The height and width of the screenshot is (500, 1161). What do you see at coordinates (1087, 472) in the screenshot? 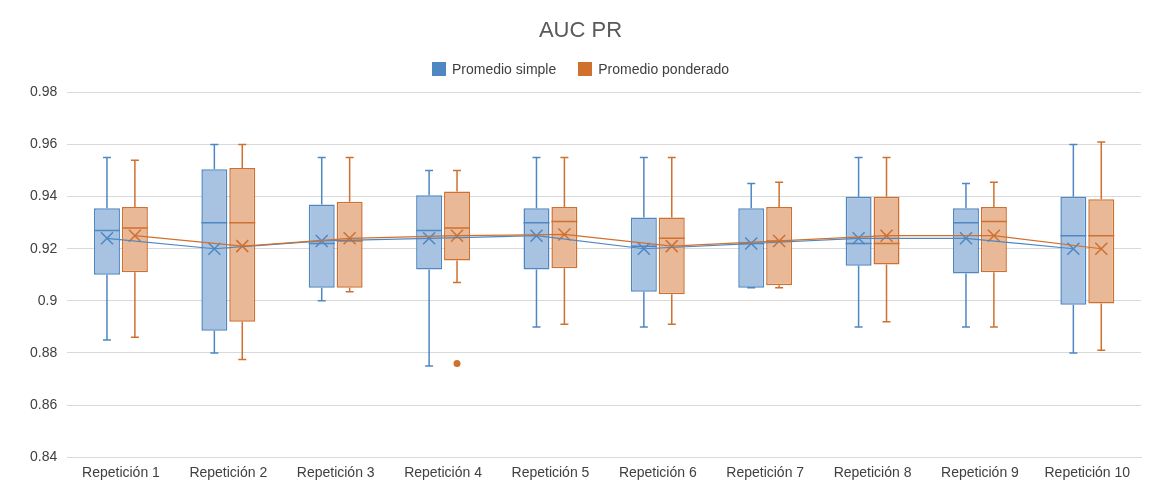
I see `x-tick-label: Repetición 10` at bounding box center [1087, 472].